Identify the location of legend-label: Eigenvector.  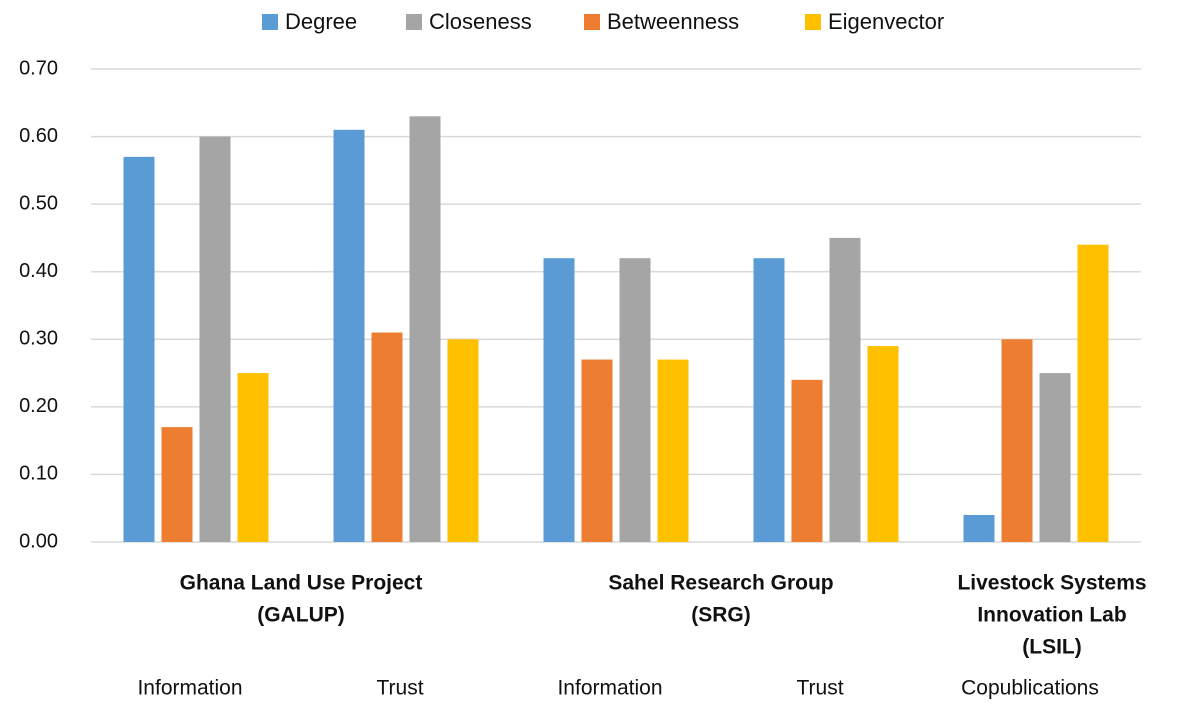
(886, 21).